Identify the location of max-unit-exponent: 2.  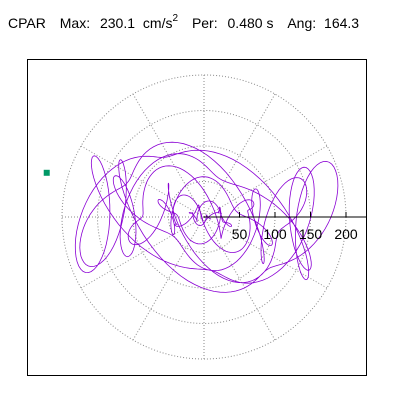
(175, 18).